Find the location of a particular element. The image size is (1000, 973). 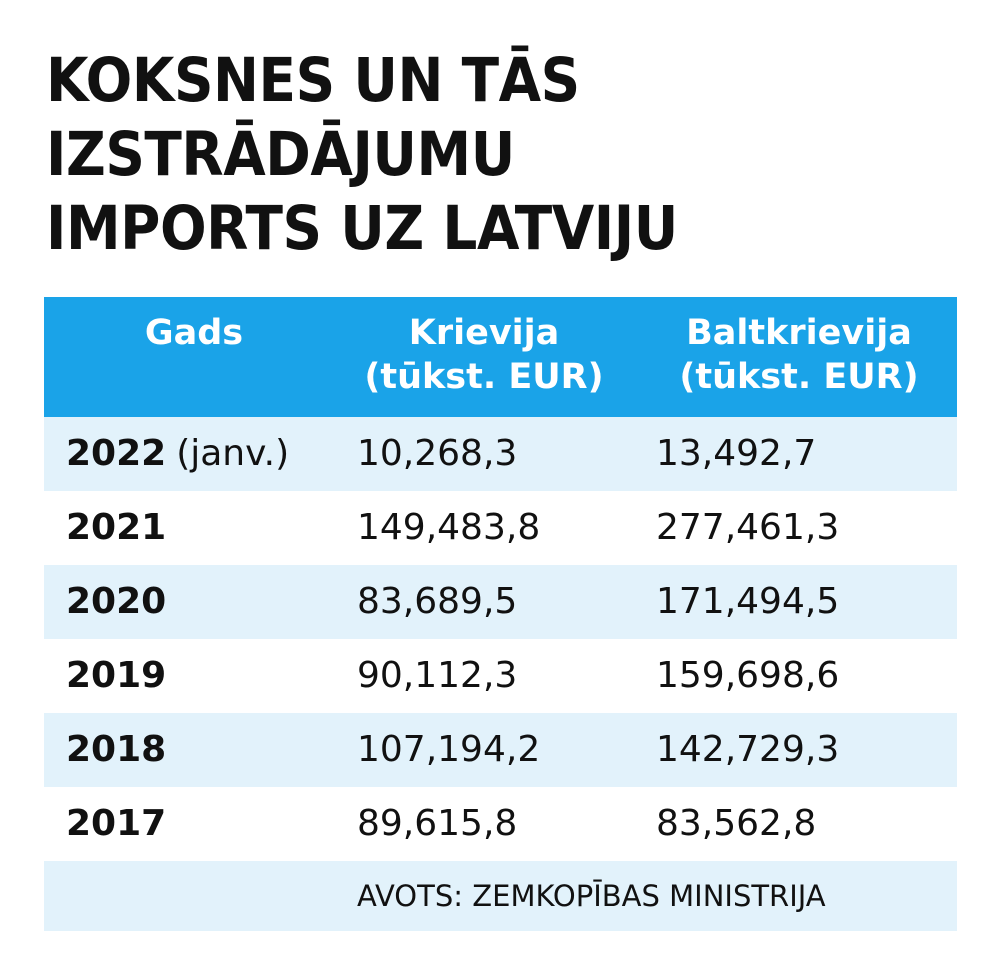

baltkrievija-cell: 83,562,8 is located at coordinates (736, 823).